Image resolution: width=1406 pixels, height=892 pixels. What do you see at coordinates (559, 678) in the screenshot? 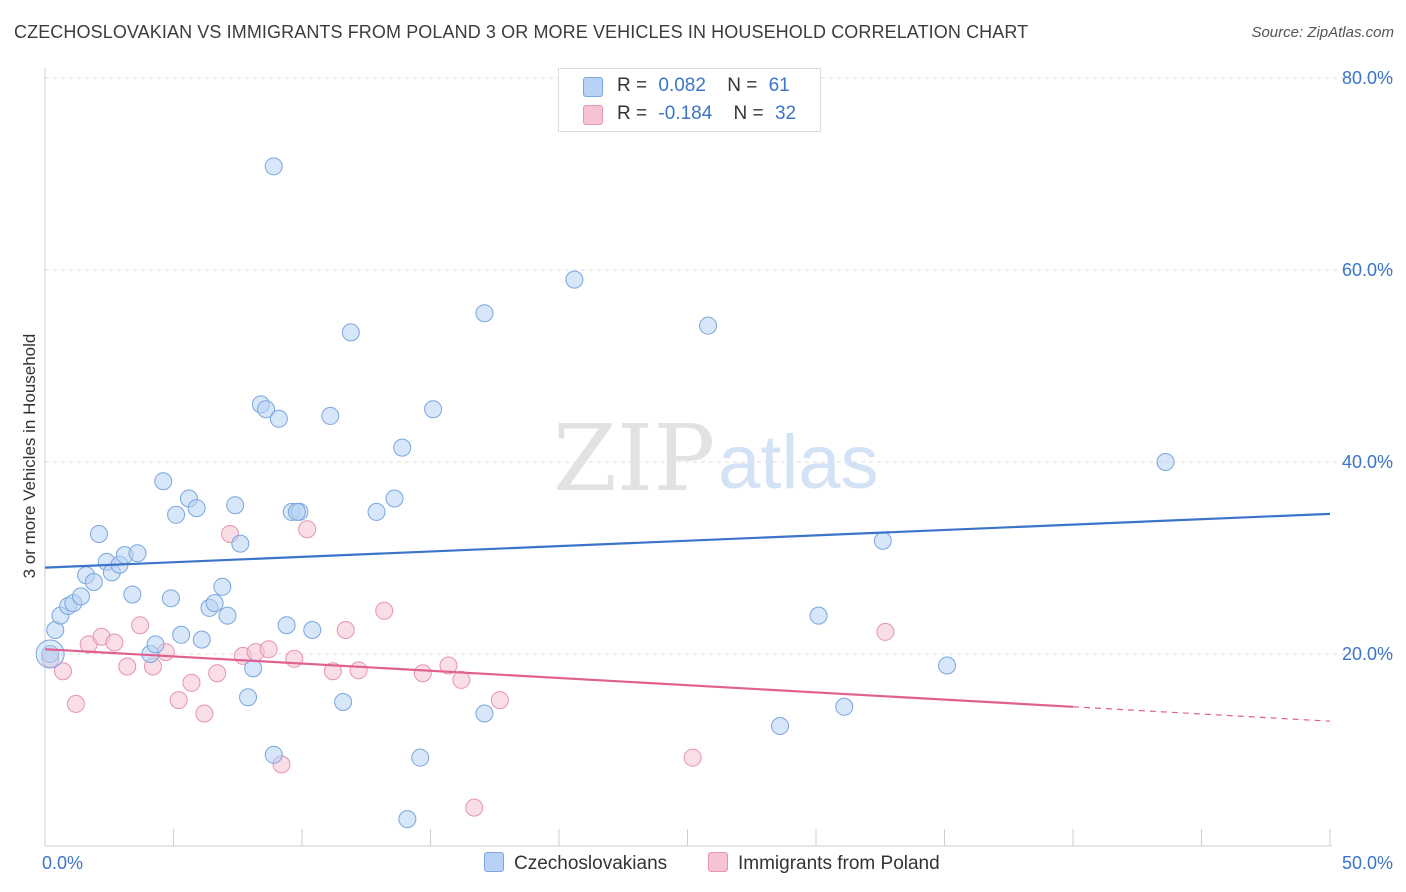
I see `trend-line-immigrants-from-poland` at bounding box center [559, 678].